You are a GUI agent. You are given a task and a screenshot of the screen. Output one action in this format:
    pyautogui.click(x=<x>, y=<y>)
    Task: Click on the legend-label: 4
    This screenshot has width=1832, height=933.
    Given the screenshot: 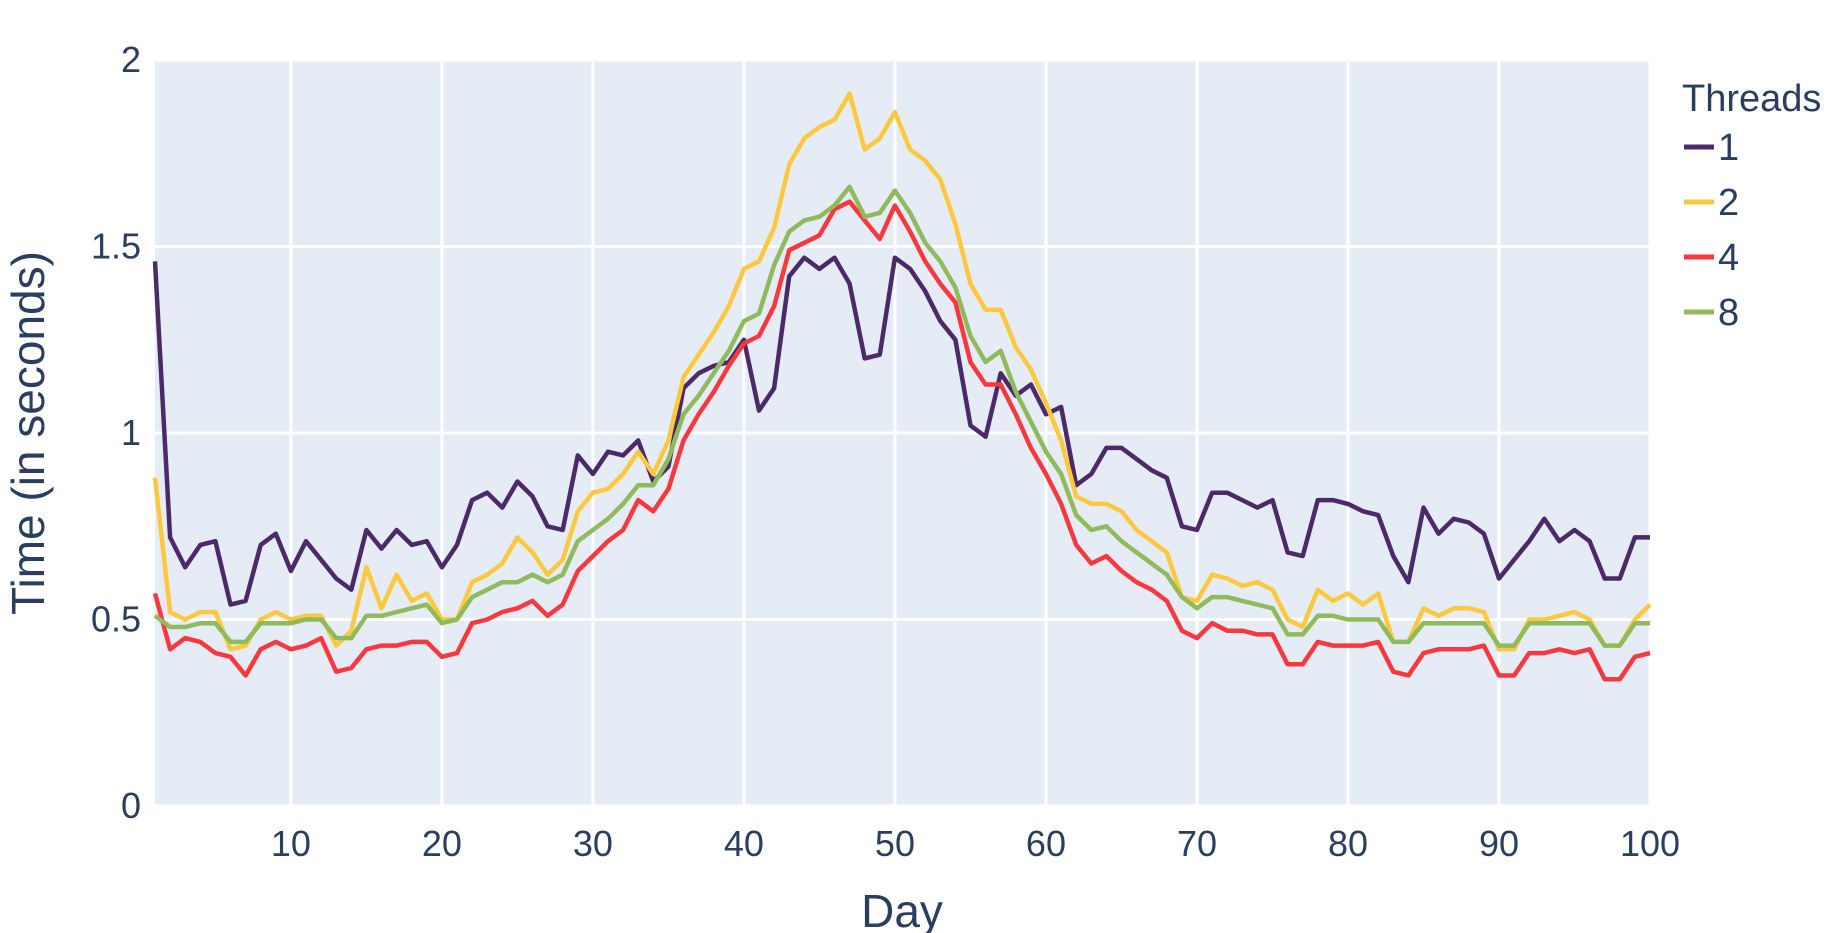 What is the action you would take?
    pyautogui.click(x=1728, y=258)
    